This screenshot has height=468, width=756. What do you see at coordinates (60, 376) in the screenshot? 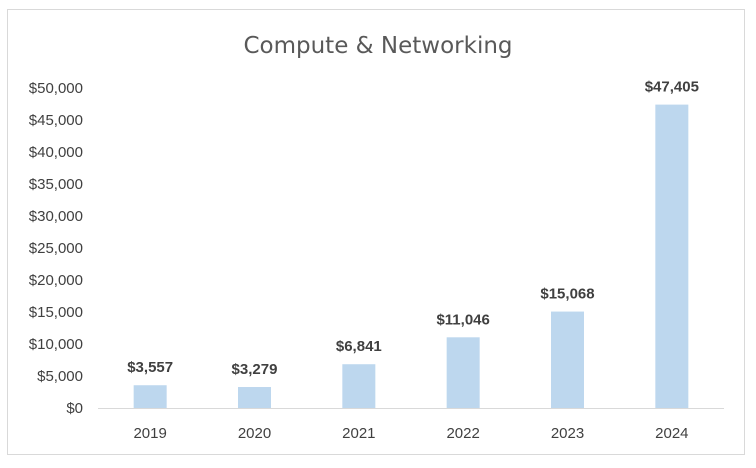
I see `y-tick-label: $5,000` at bounding box center [60, 376].